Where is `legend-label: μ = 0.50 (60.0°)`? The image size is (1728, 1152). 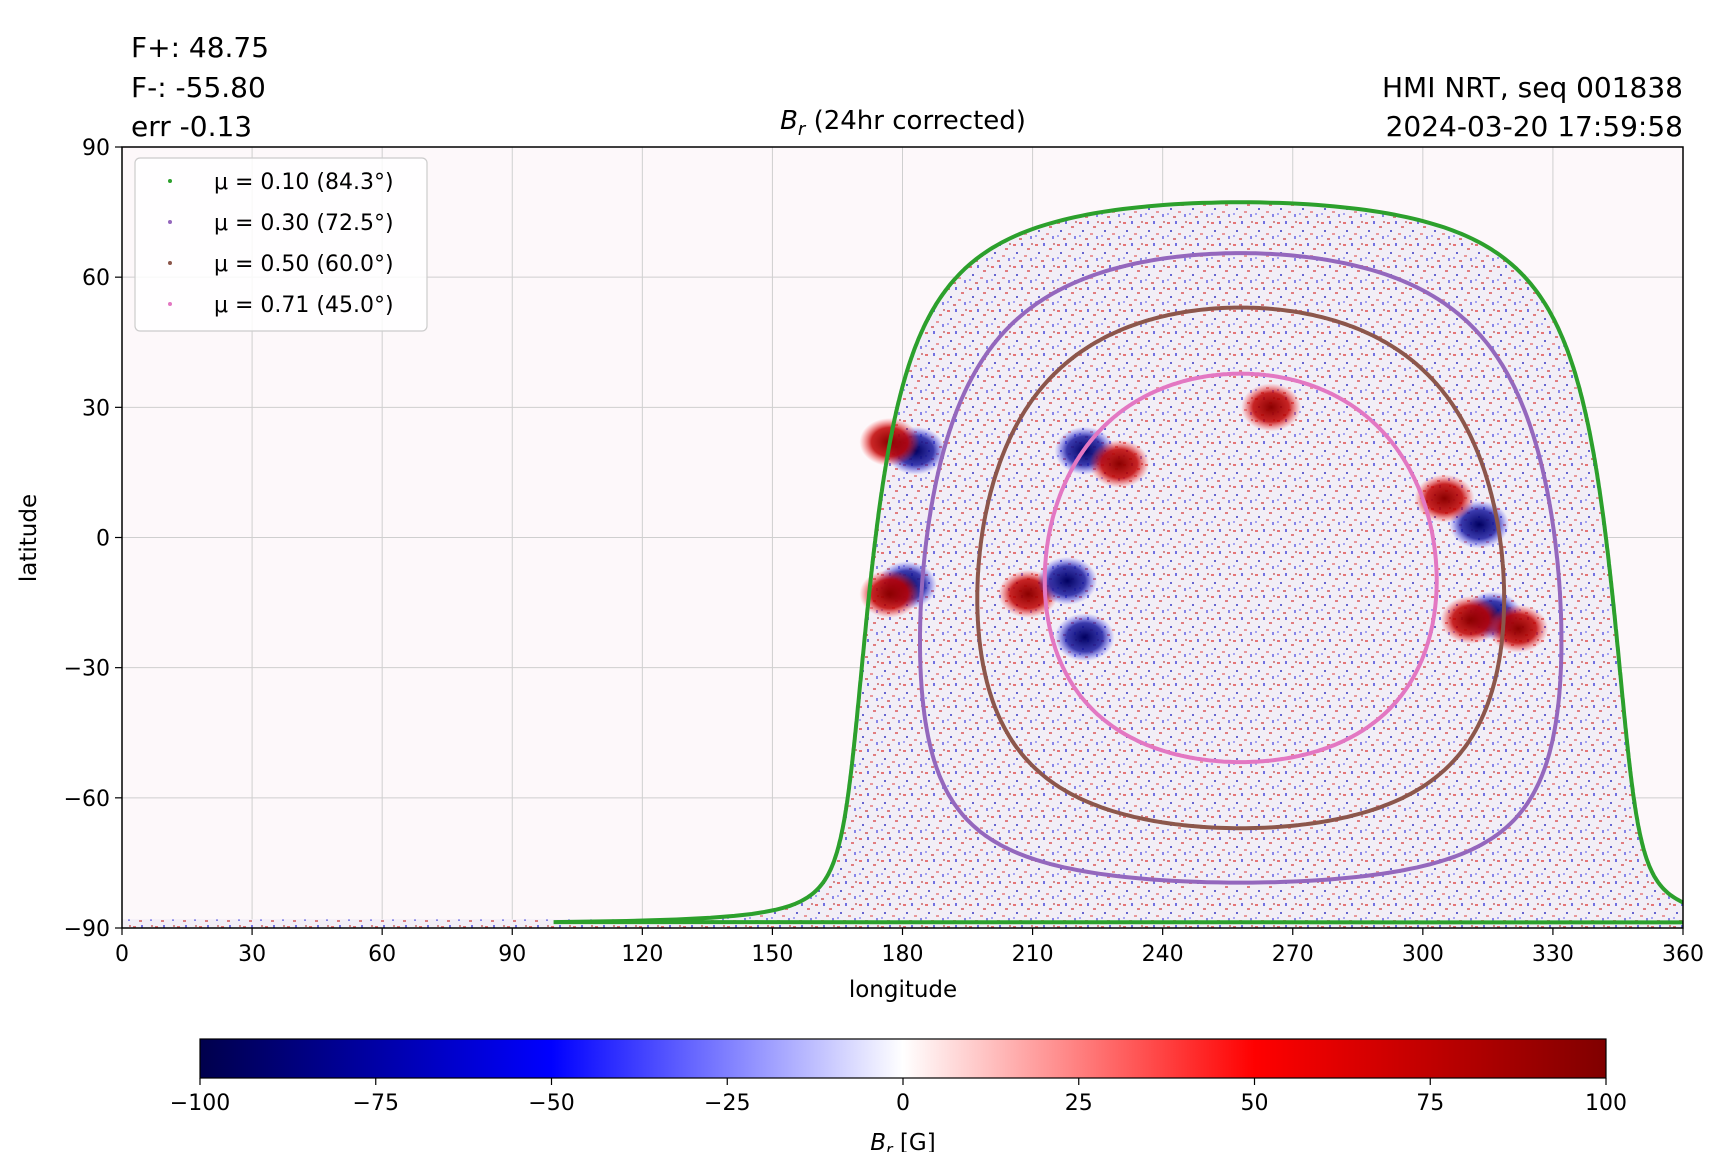
legend-label: μ = 0.50 (60.0°) is located at coordinates (304, 264).